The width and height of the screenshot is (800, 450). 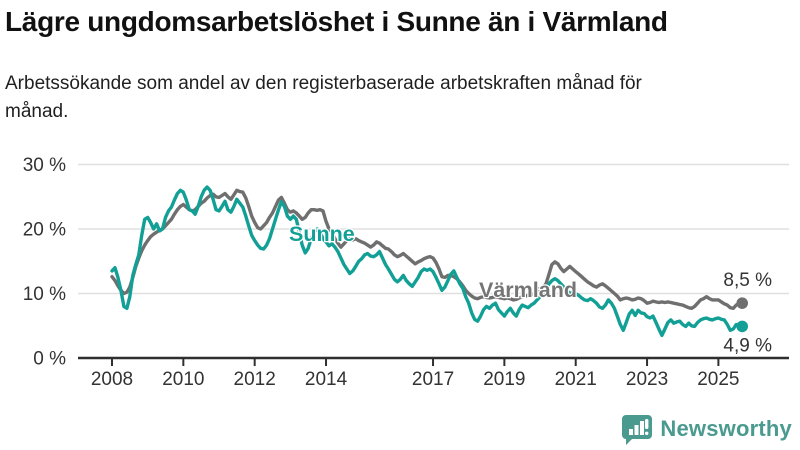 I want to click on x-axis-label-2012: 2012, so click(x=255, y=379).